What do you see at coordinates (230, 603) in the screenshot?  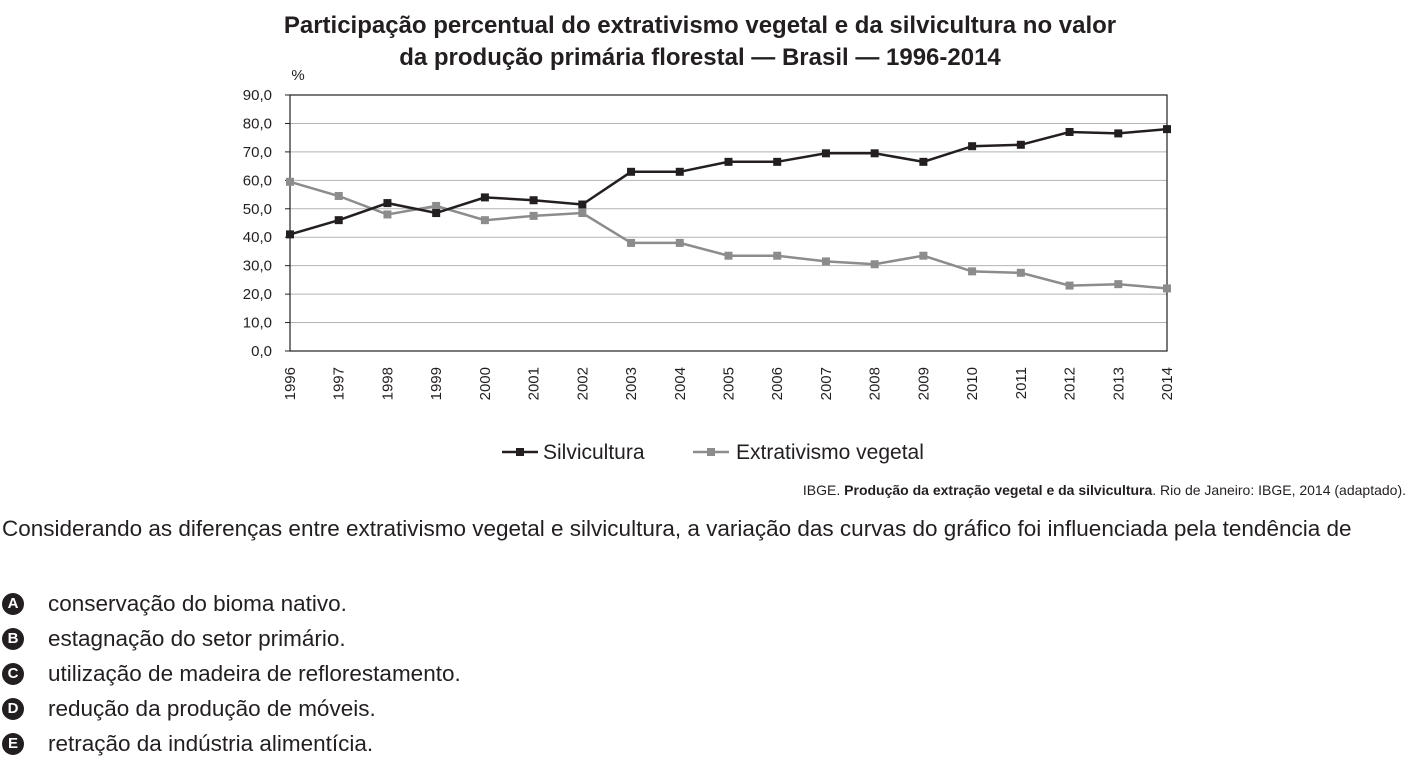 I see `option-a: A conservação do bioma nativo.` at bounding box center [230, 603].